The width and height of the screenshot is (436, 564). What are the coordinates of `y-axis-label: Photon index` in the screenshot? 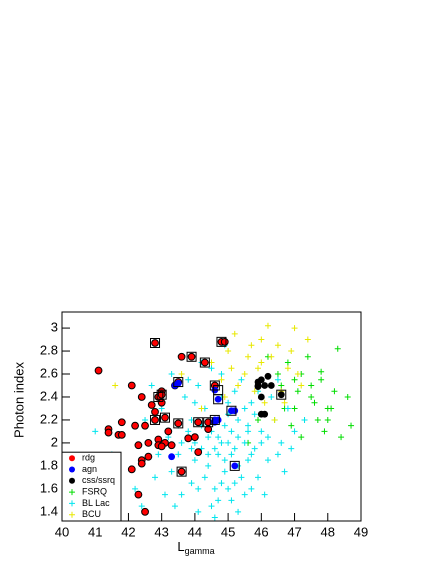 It's located at (18, 400).